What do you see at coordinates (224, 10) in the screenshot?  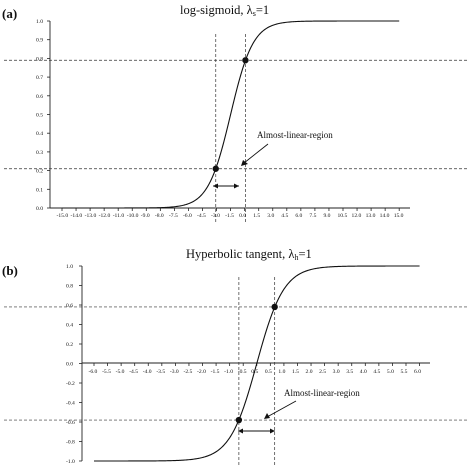 I see `panel-a-title: log-sigmoid, λs=1` at bounding box center [224, 10].